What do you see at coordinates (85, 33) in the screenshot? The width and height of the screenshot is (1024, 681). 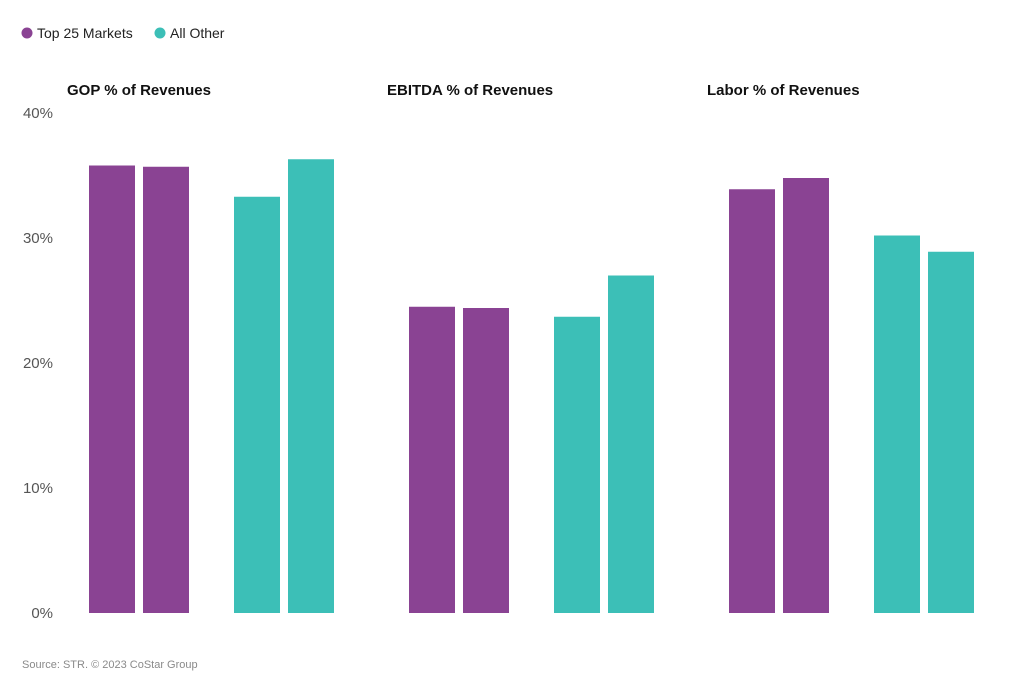 I see `legend-label-0: Top 25 Markets` at bounding box center [85, 33].